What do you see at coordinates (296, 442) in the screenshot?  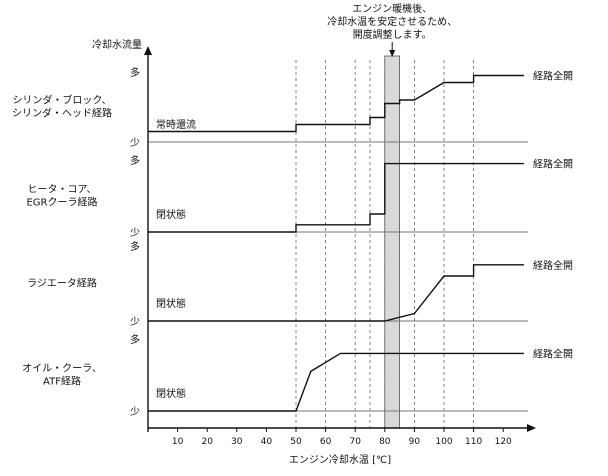 I see `x-tick-label: 50` at bounding box center [296, 442].